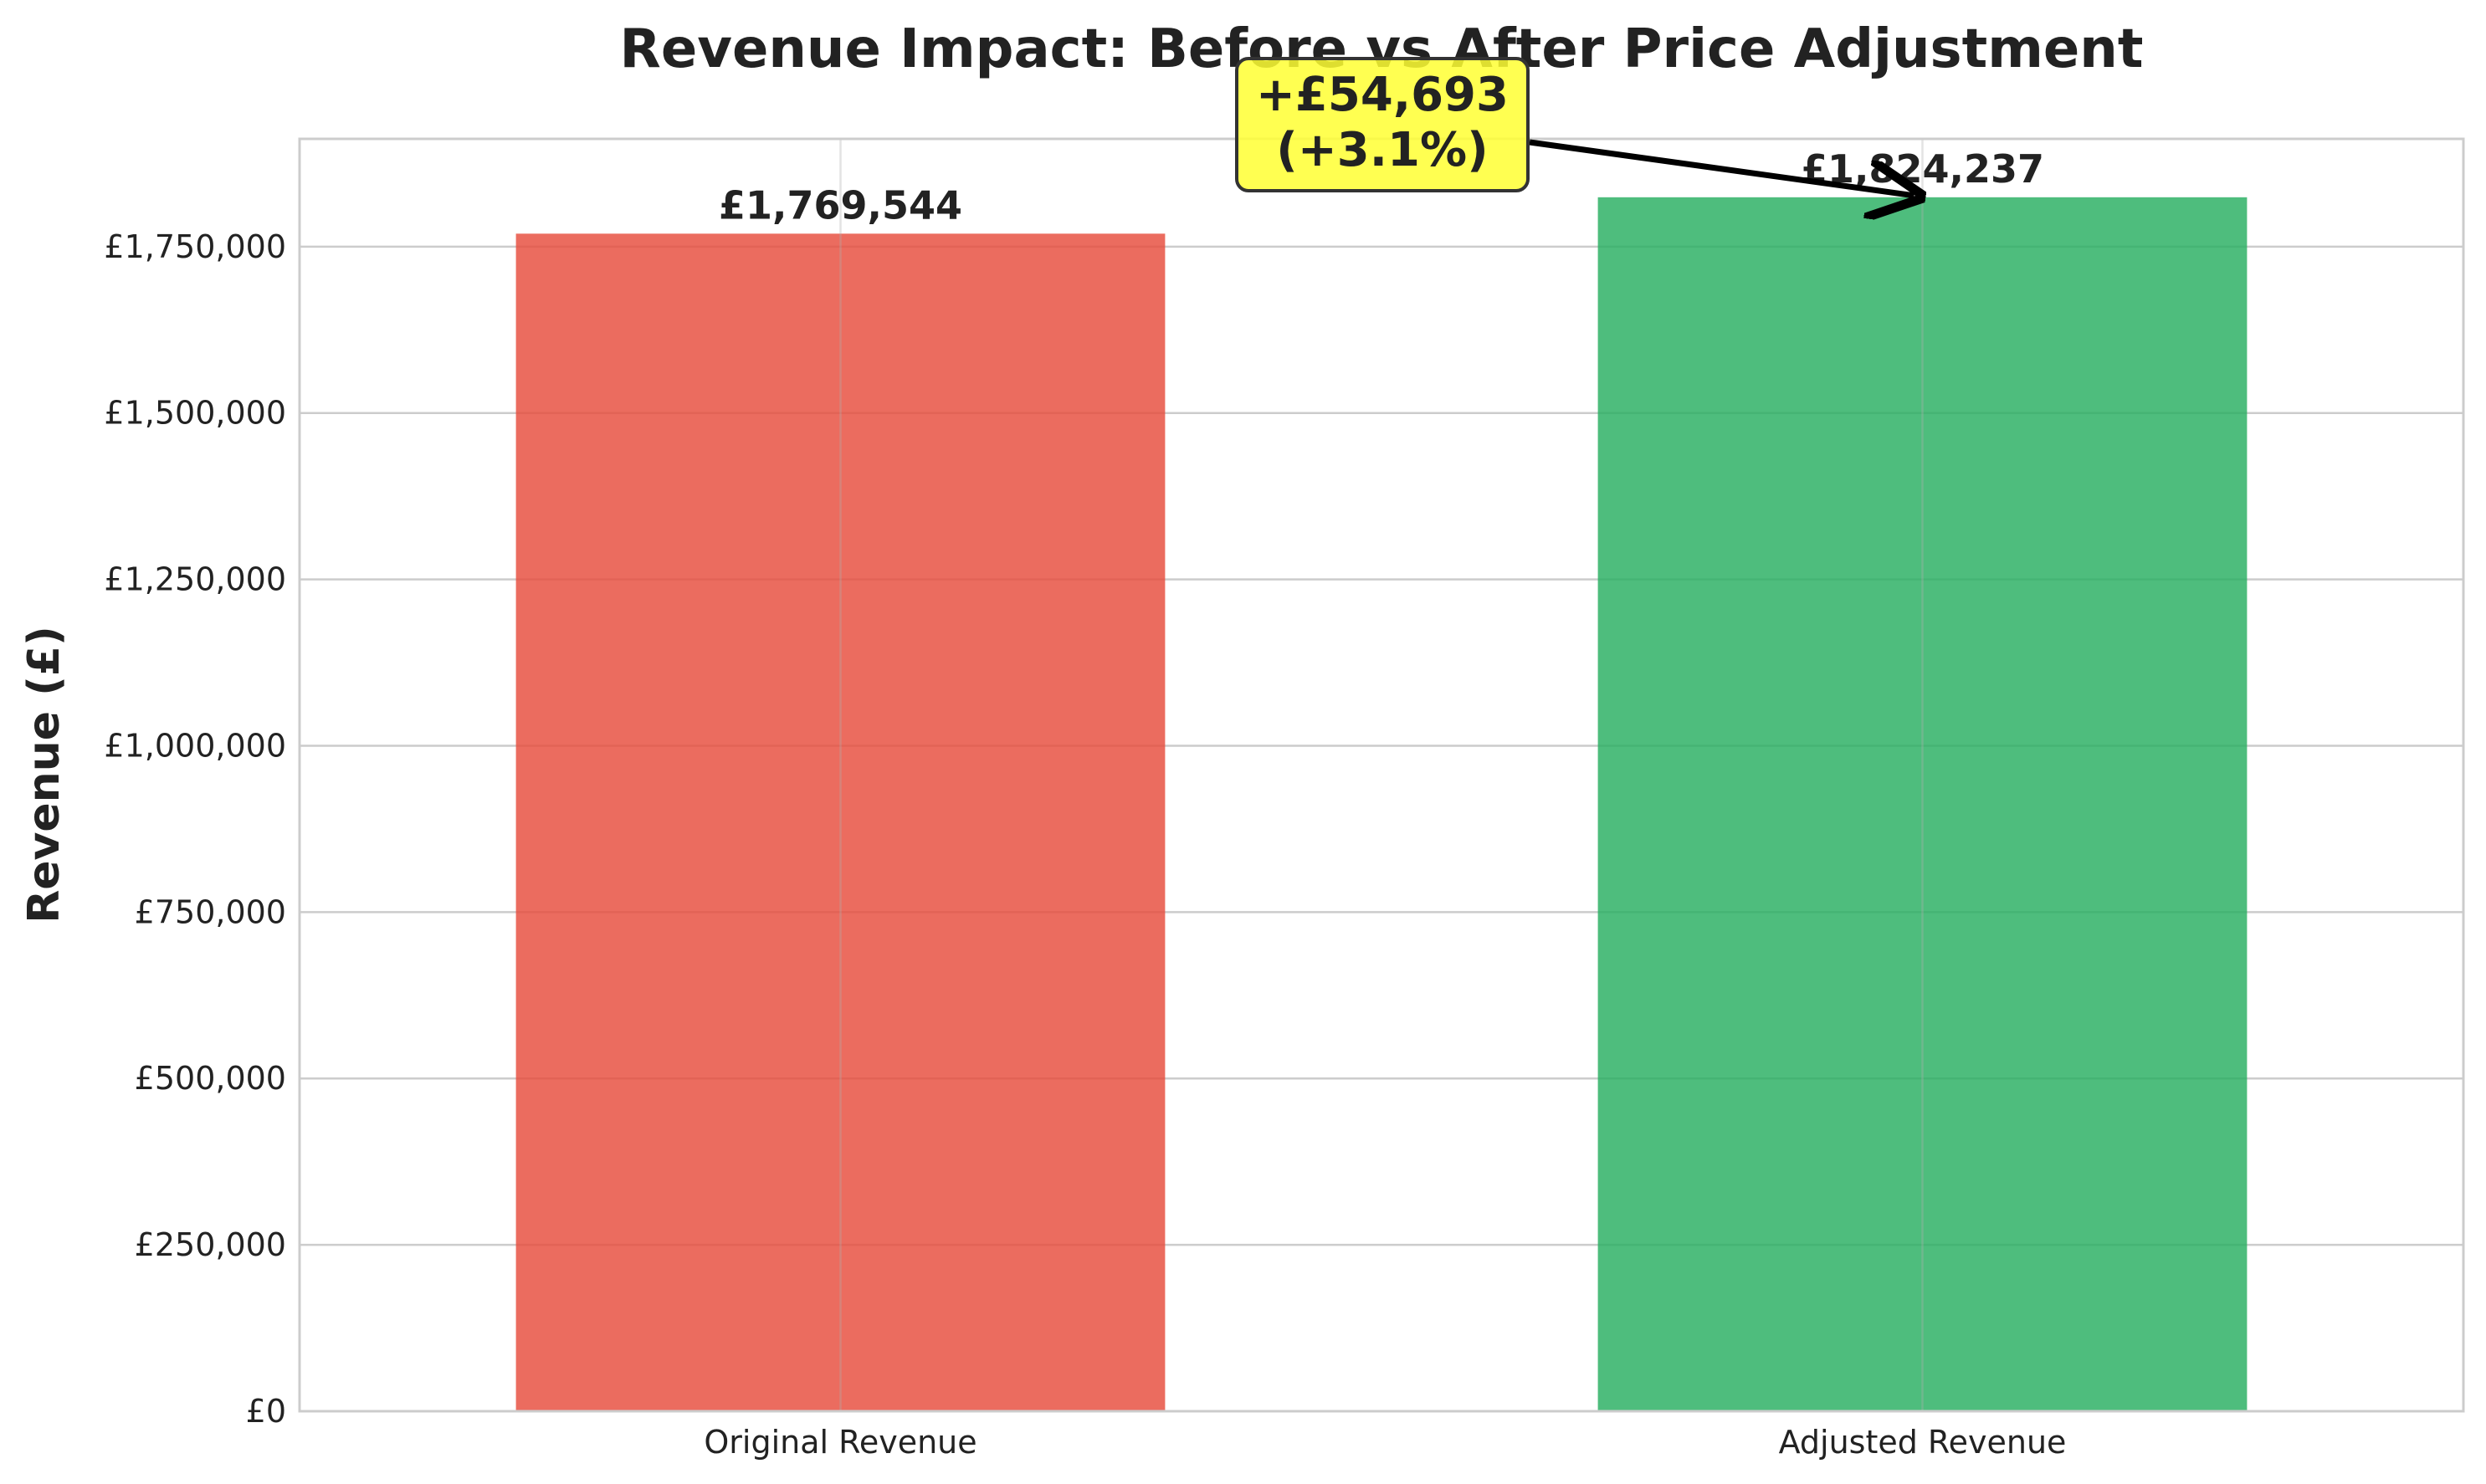 This screenshot has height=1484, width=2486. Describe the element at coordinates (266, 1411) in the screenshot. I see `y-tick-label: £0` at that location.